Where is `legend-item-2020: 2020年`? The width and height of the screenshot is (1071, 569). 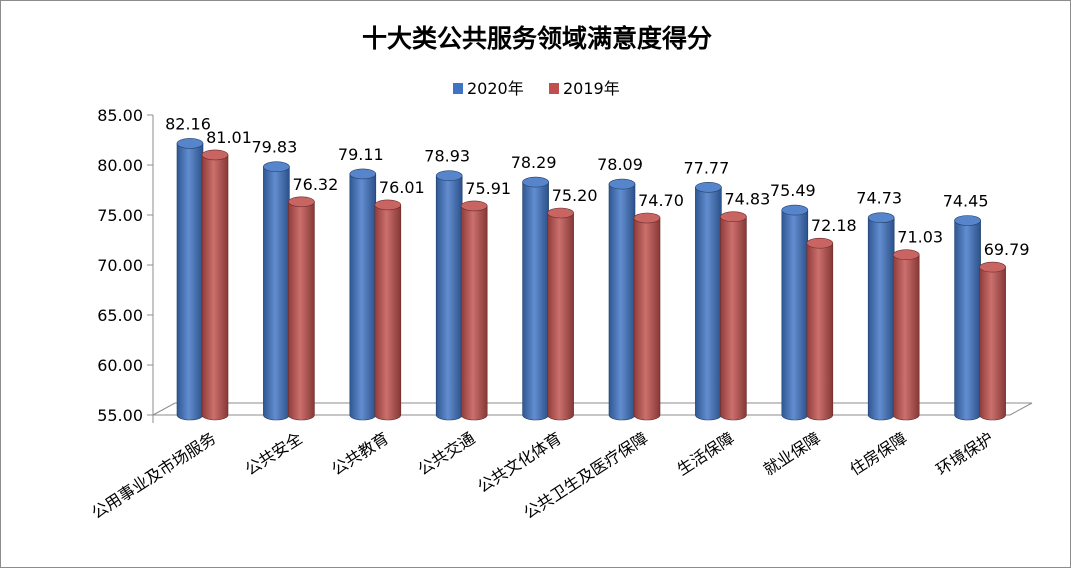 legend-item-2020: 2020年 is located at coordinates (488, 88).